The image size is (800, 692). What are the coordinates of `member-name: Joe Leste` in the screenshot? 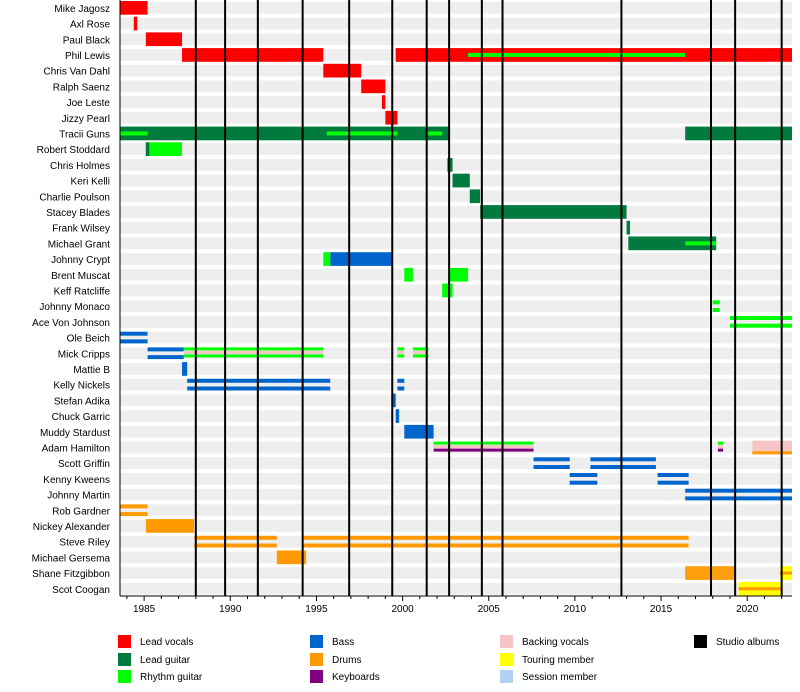 It's located at (89, 103).